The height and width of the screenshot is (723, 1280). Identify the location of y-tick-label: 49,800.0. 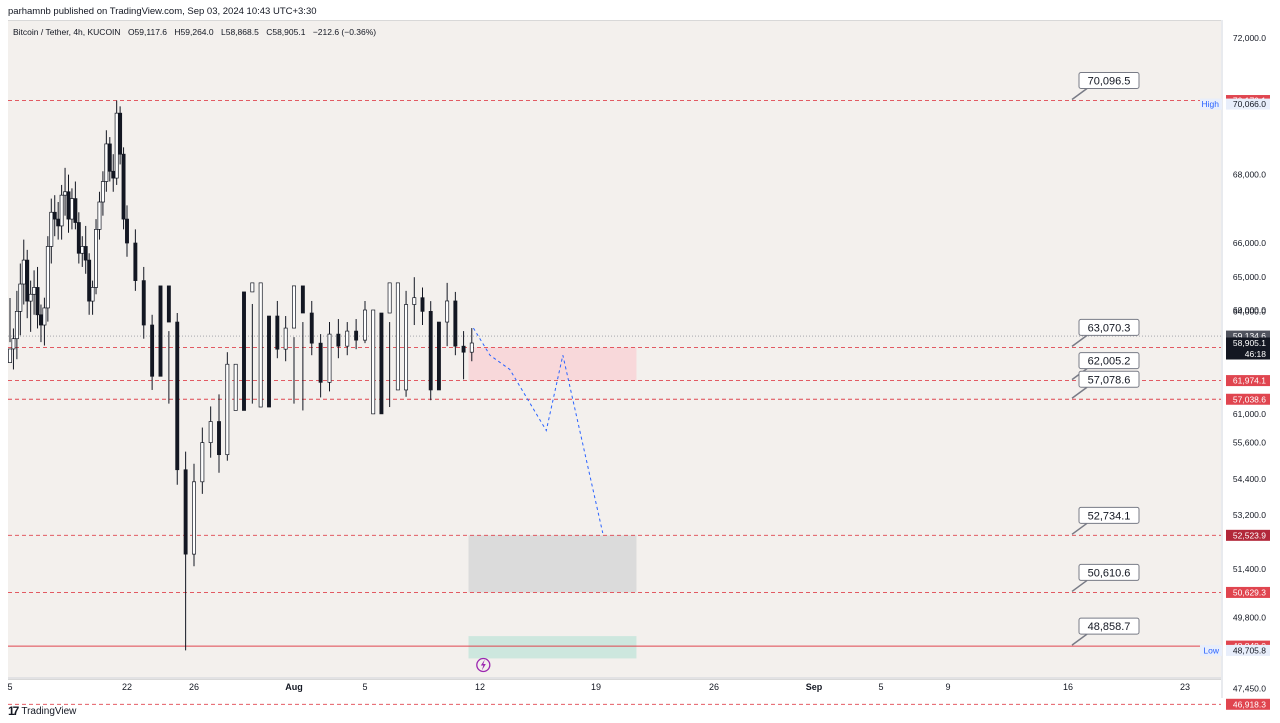
(1249, 617).